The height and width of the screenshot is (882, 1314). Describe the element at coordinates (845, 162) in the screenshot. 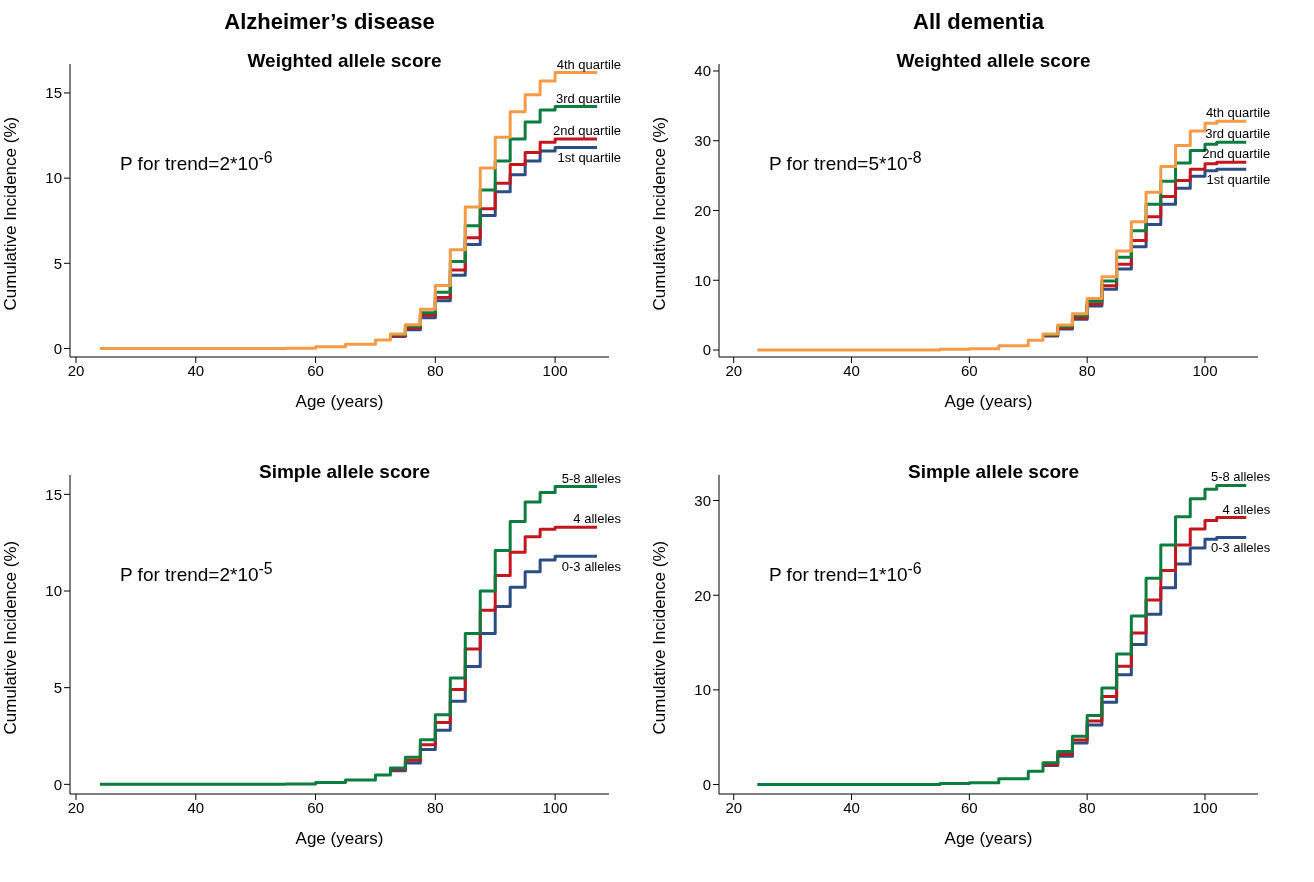

I see `annotation: P for trend=5*10$^{-8}$` at that location.